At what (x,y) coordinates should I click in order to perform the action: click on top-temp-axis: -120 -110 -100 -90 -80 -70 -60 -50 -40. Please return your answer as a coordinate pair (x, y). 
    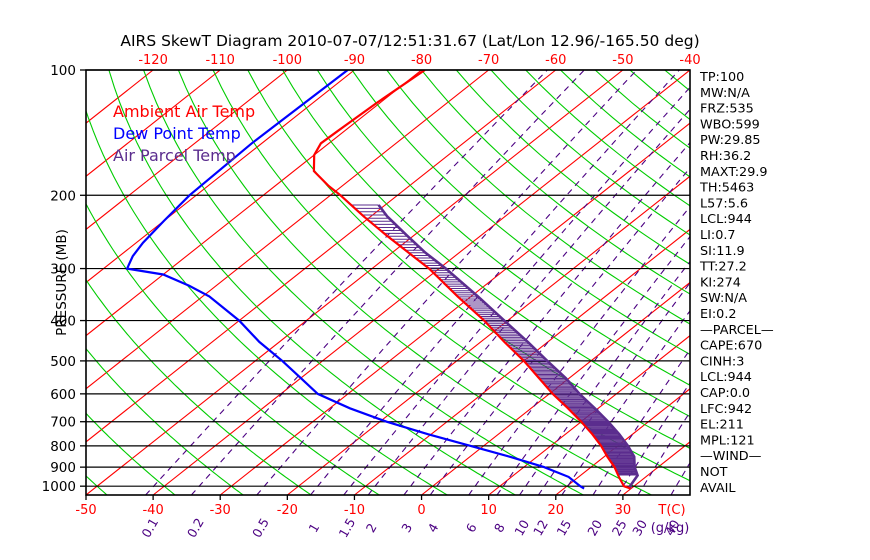
    Looking at the image, I should click on (419, 60).